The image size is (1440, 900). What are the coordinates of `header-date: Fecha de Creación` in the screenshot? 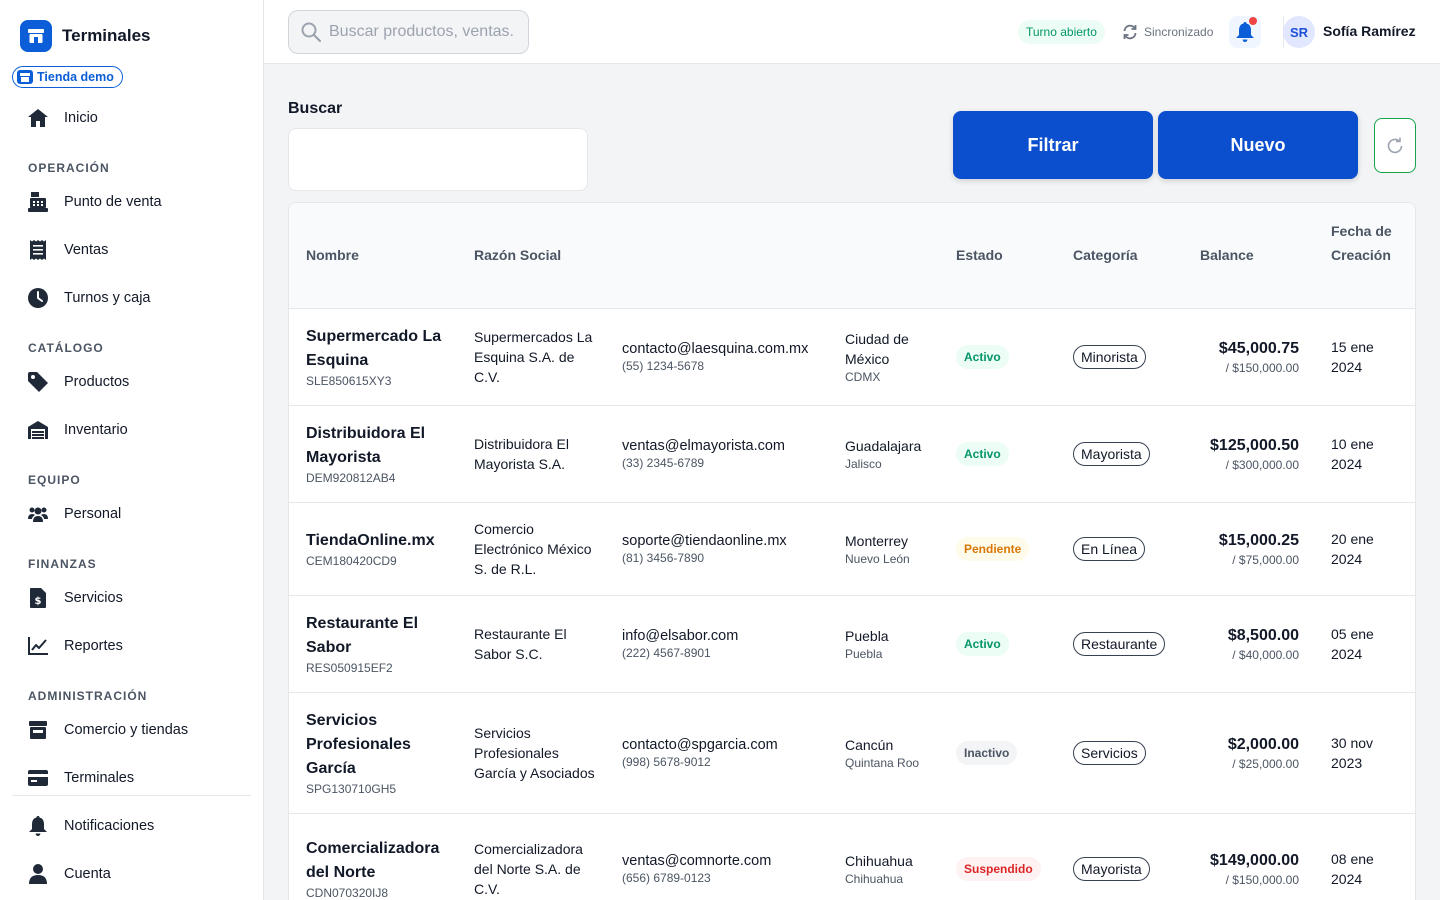 It's located at (1361, 243).